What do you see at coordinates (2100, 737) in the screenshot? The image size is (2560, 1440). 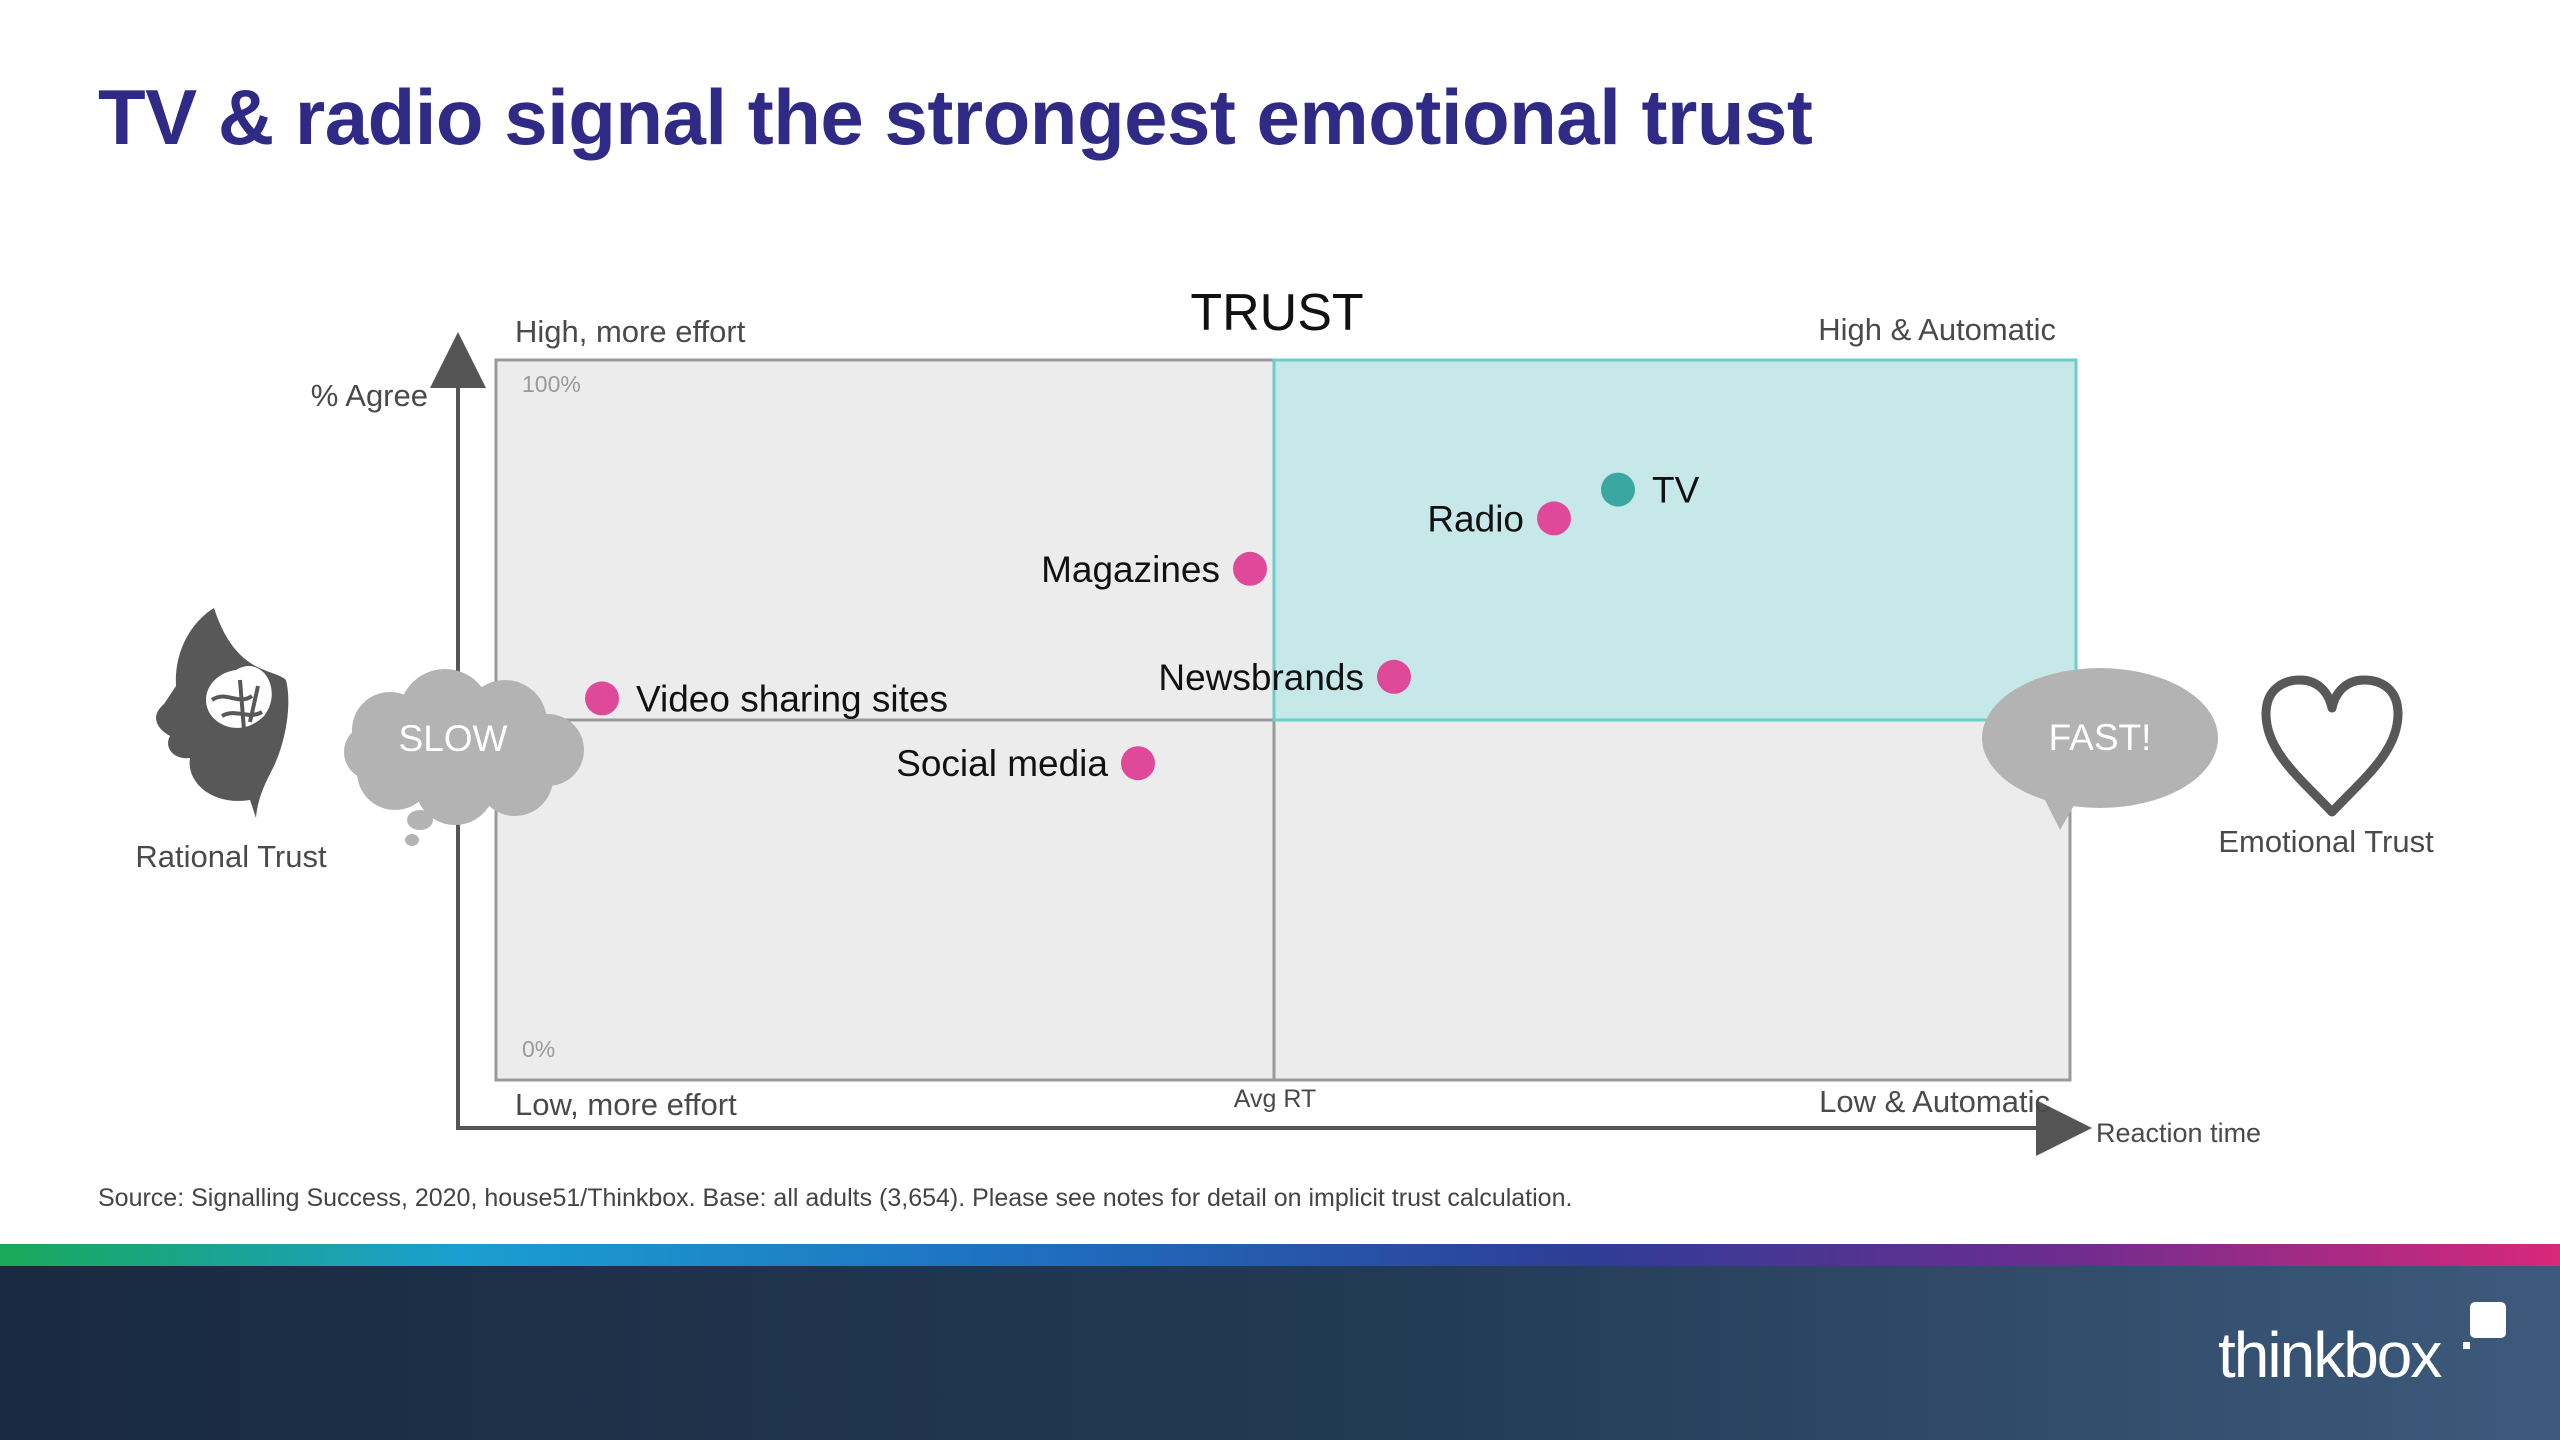 I see `fast-bubble-label: FAST!` at bounding box center [2100, 737].